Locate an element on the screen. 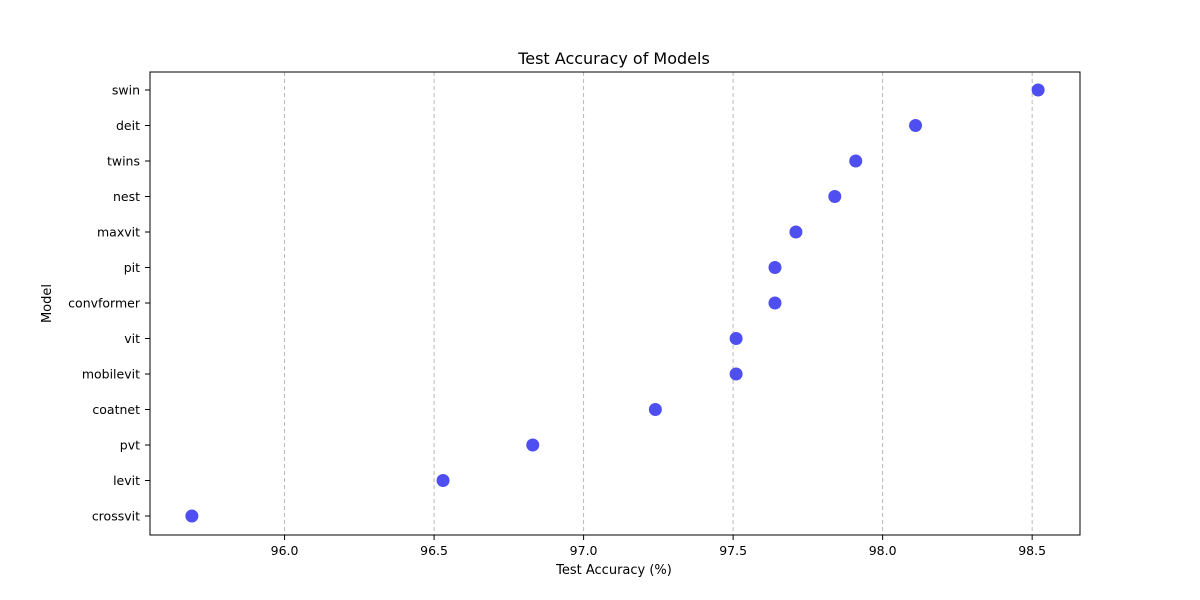  data-point-levit is located at coordinates (443, 480).